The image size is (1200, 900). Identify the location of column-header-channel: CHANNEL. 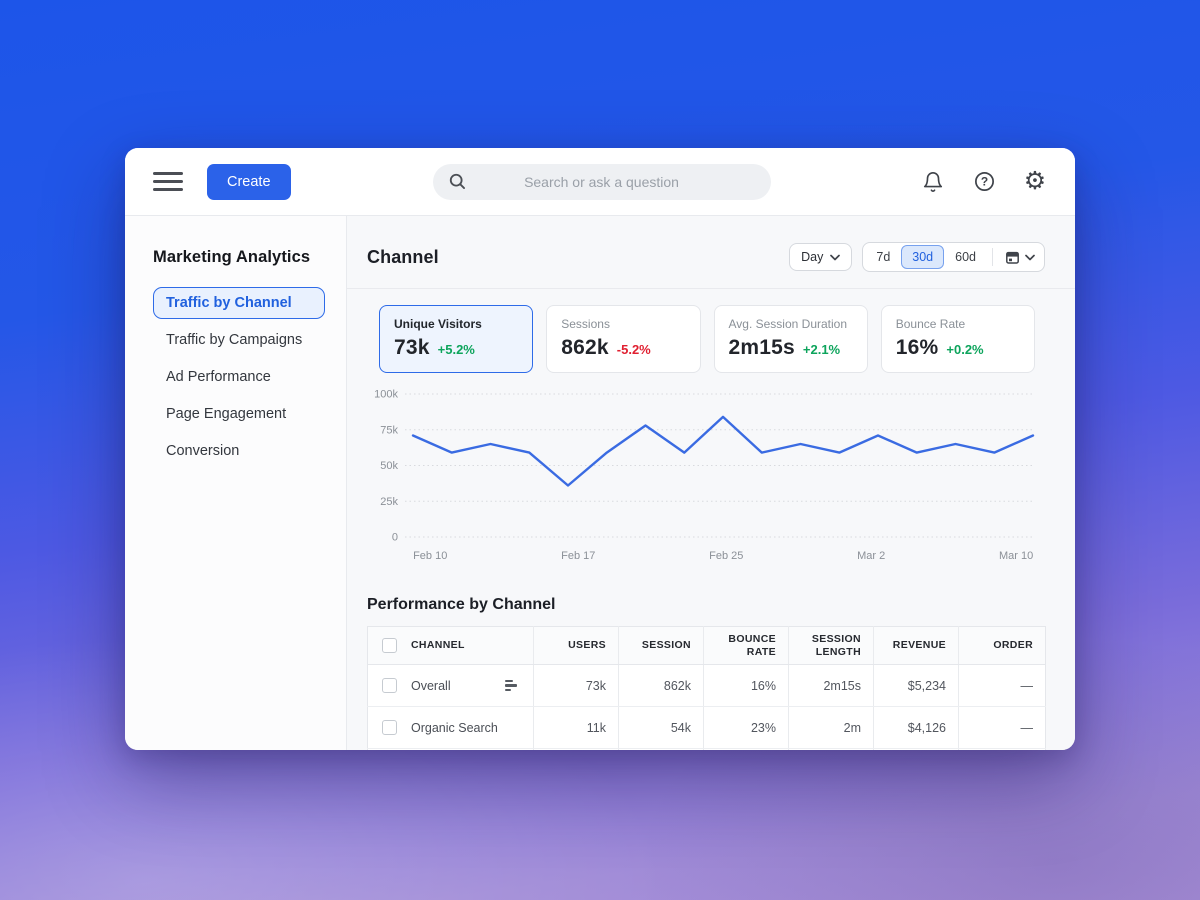
(438, 645).